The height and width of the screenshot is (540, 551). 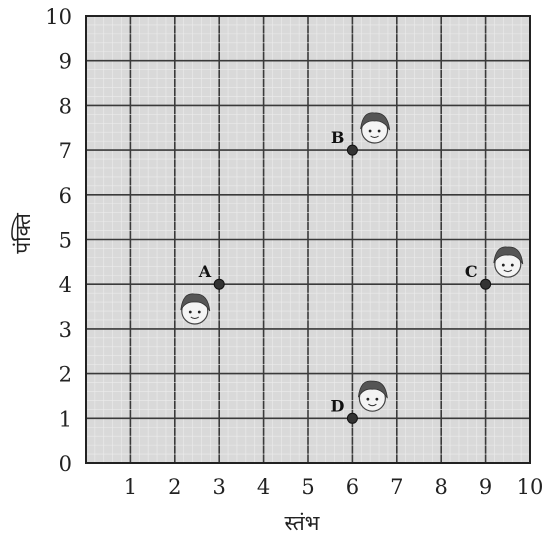 I want to click on y-tick-label: 8, so click(x=65, y=106).